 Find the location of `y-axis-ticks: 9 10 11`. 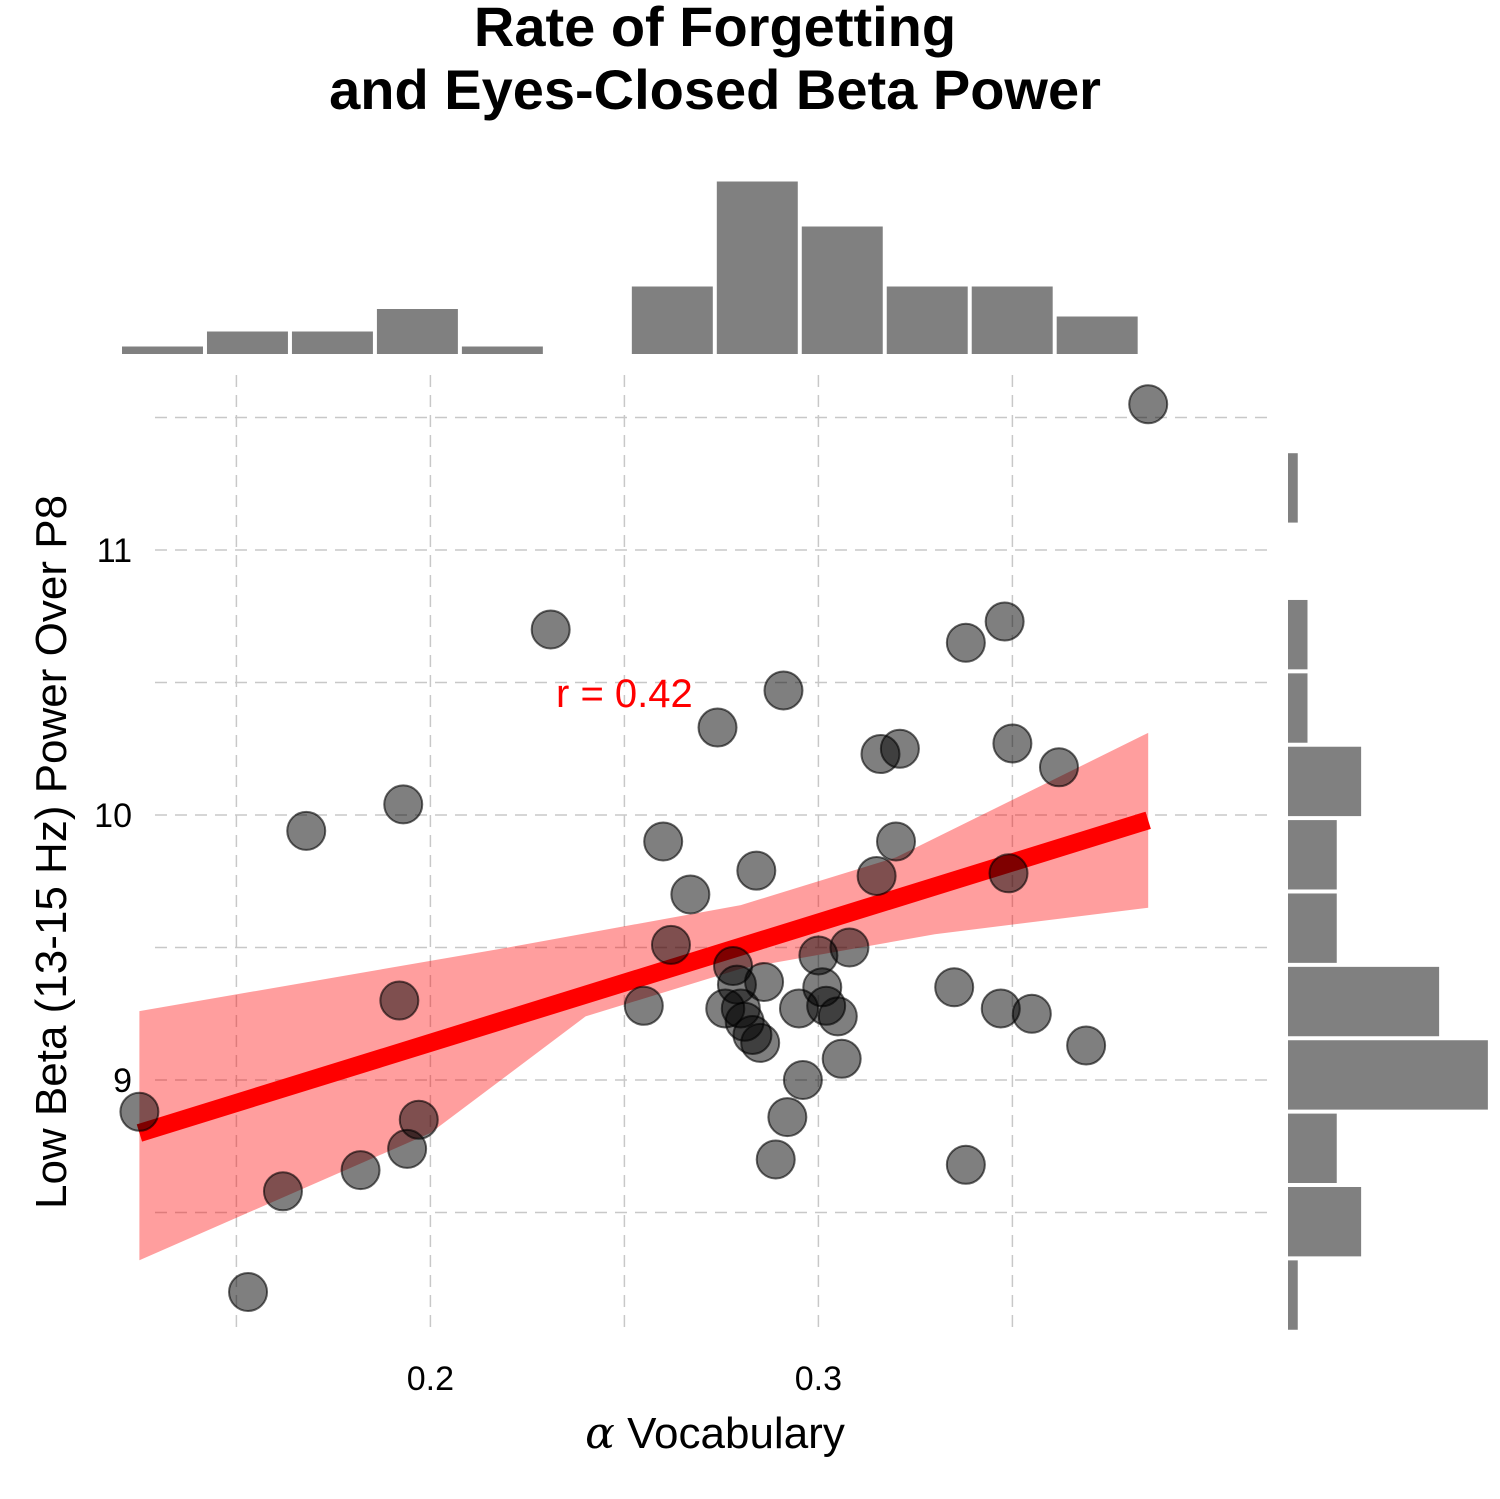

y-axis-ticks: 9 10 11 is located at coordinates (113, 816).